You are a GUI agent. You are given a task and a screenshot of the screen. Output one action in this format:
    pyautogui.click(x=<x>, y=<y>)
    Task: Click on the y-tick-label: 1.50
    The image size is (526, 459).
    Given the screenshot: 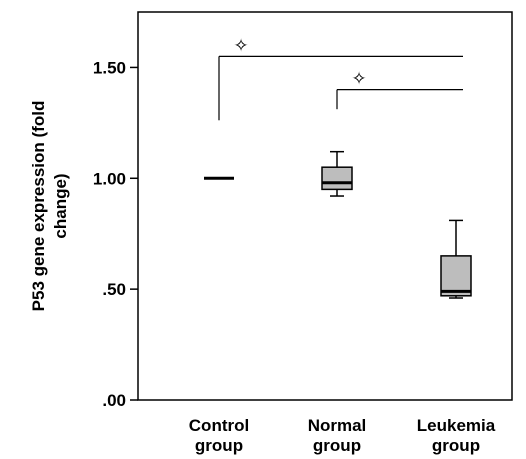 What is the action you would take?
    pyautogui.click(x=109, y=67)
    